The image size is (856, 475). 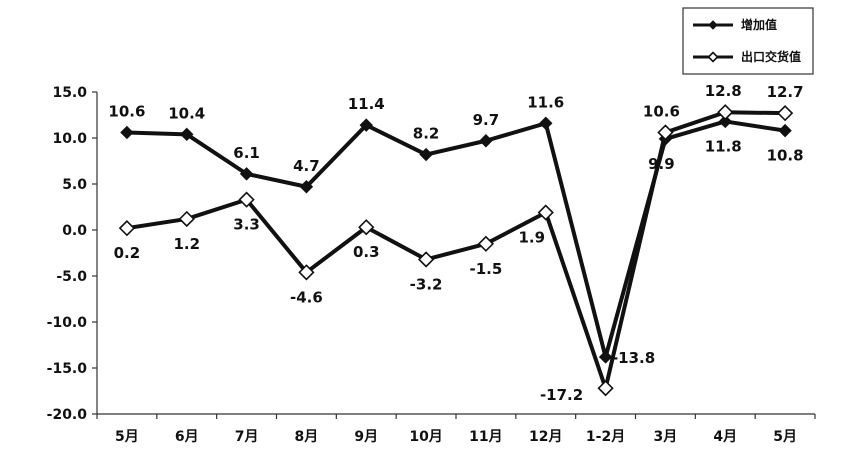 I want to click on x-tick-label: 9月, so click(x=366, y=437).